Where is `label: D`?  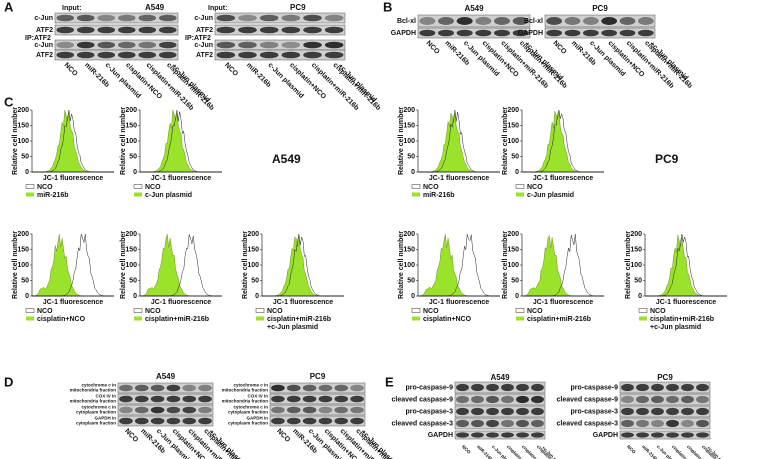
label: D is located at coordinates (8, 381).